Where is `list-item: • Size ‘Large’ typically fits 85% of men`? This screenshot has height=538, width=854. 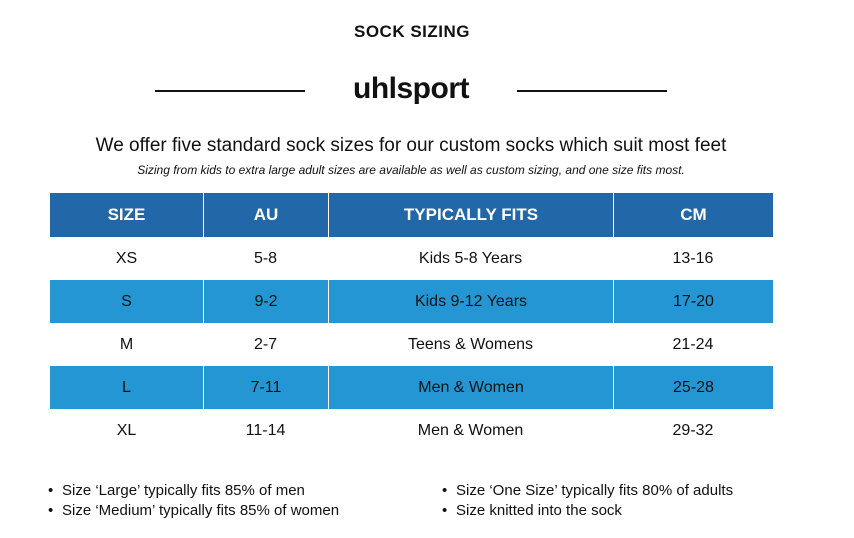
list-item: • Size ‘Large’ typically fits 85% of men is located at coordinates (193, 491).